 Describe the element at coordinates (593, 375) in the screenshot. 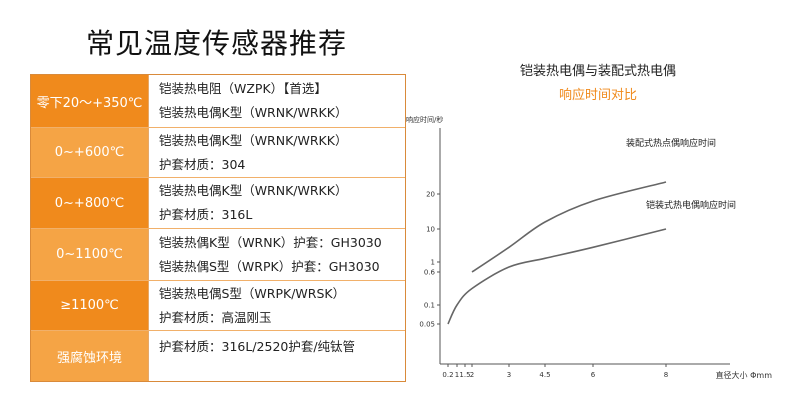

I see `x-tick-label: 6` at that location.